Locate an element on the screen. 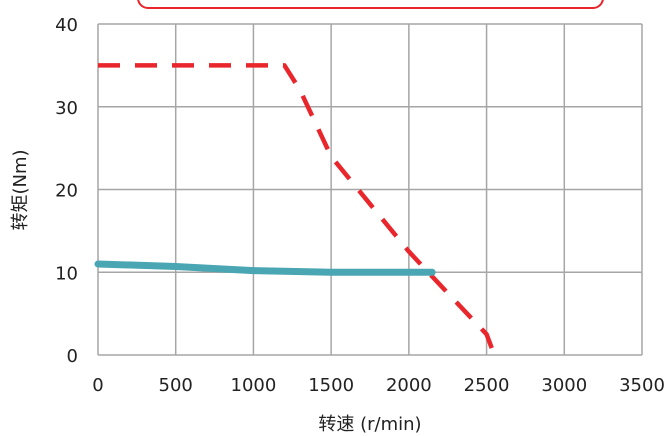 The height and width of the screenshot is (436, 672). x-tick-label: 1500 is located at coordinates (331, 385).